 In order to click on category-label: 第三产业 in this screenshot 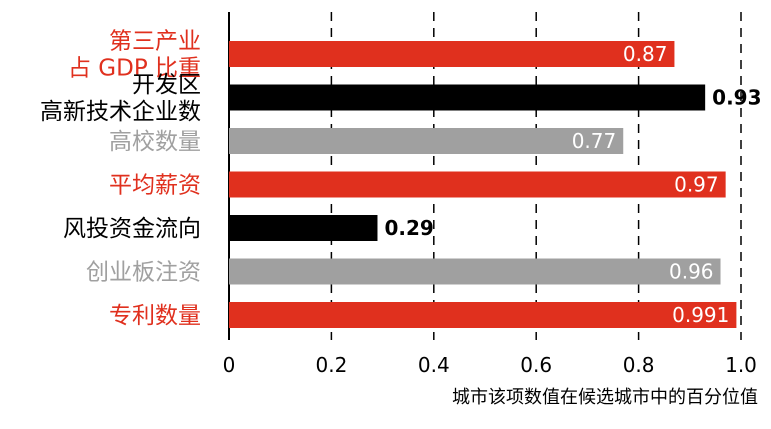, I will do `click(155, 42)`.